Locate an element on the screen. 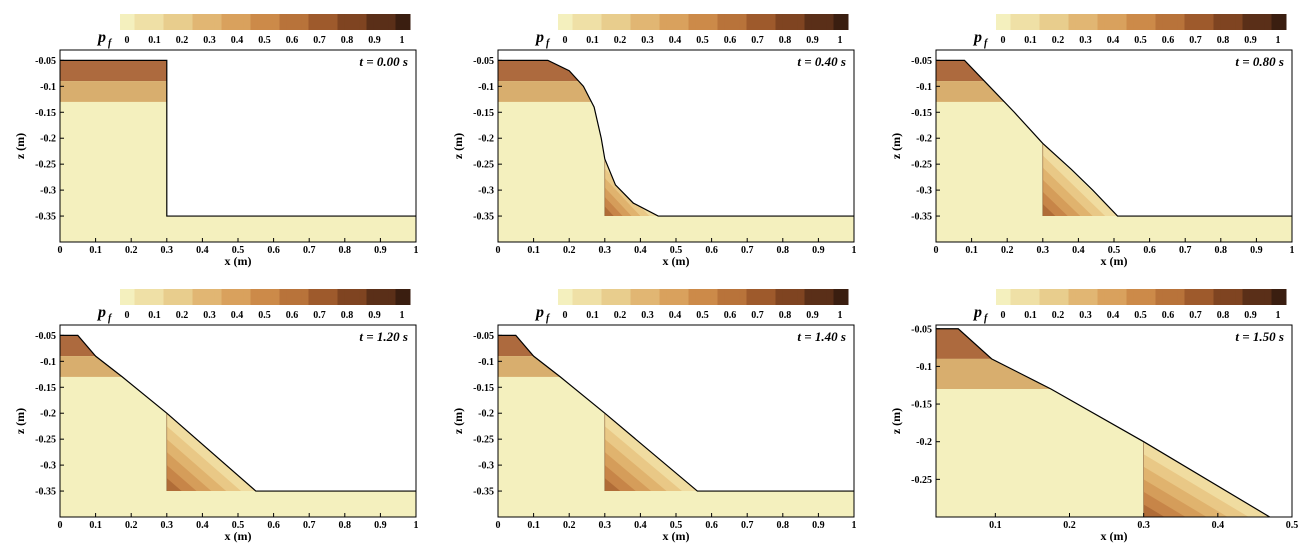 The width and height of the screenshot is (1314, 549). x-tick-label: 0.8 is located at coordinates (783, 525).